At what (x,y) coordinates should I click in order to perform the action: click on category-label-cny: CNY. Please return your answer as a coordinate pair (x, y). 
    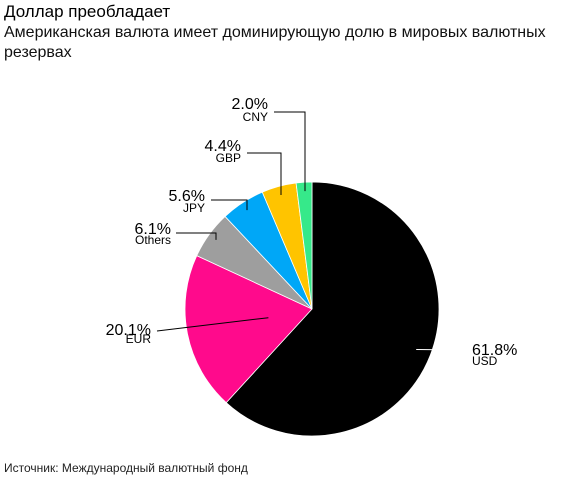
    Looking at the image, I should click on (255, 117).